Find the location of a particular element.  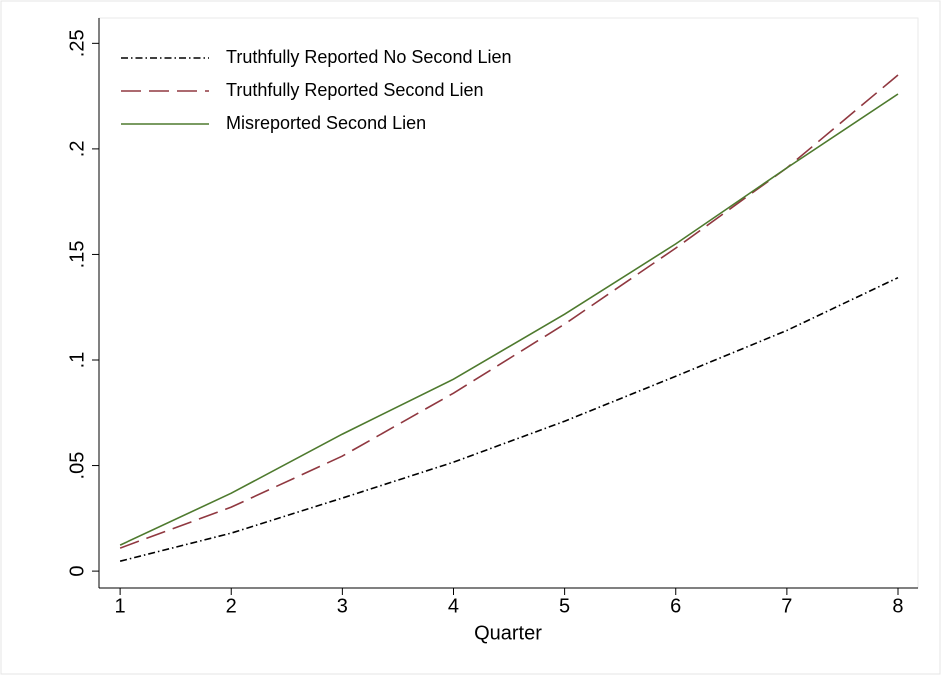

legend-label: Truthfully Reported Second Lien is located at coordinates (354, 90).